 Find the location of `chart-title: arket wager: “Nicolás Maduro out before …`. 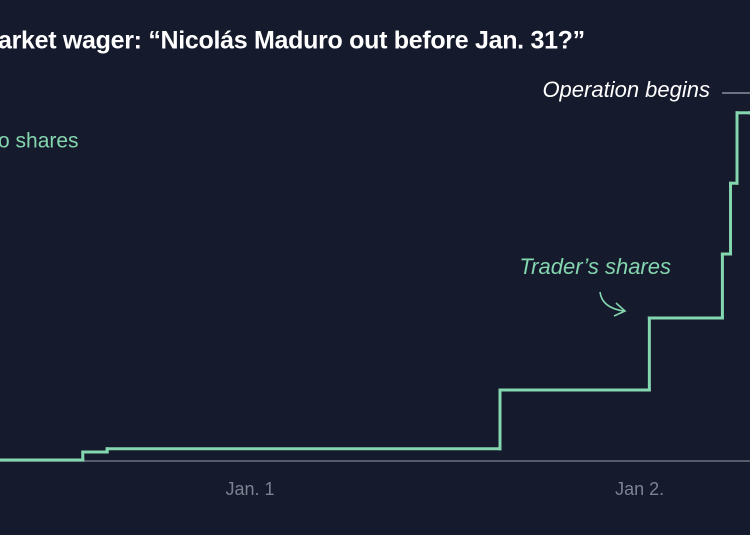

chart-title: arket wager: “Nicolás Maduro out before … is located at coordinates (292, 41).